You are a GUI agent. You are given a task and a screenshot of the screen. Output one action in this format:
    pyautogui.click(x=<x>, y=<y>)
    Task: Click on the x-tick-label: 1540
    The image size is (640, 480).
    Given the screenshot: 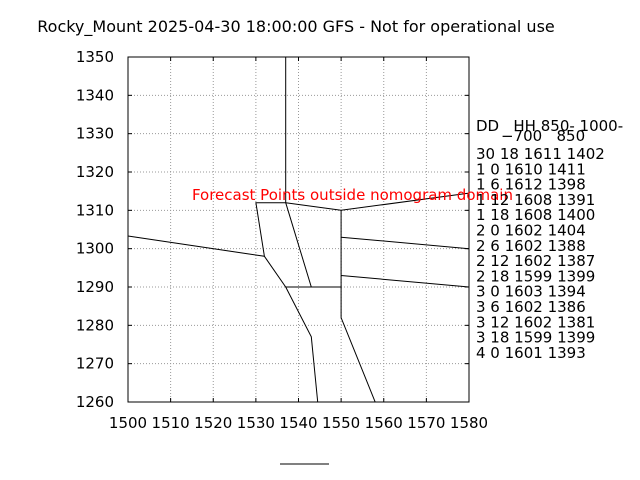 What is the action you would take?
    pyautogui.click(x=298, y=423)
    